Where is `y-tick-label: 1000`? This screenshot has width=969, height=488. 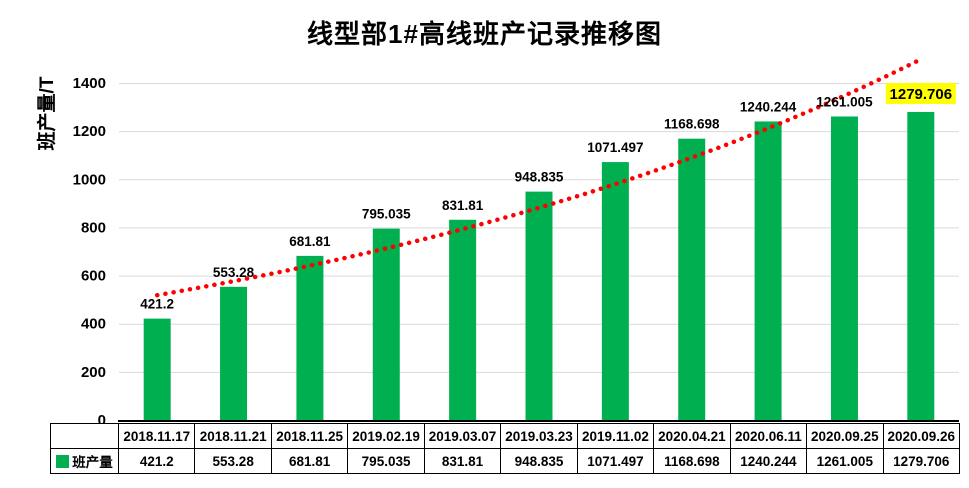 y-tick-label: 1000 is located at coordinates (89, 179).